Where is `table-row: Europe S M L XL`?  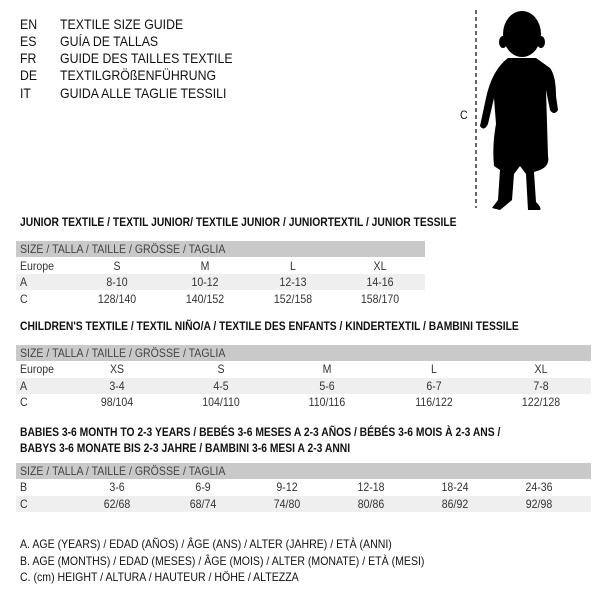 table-row: Europe S M L XL is located at coordinates (220, 266).